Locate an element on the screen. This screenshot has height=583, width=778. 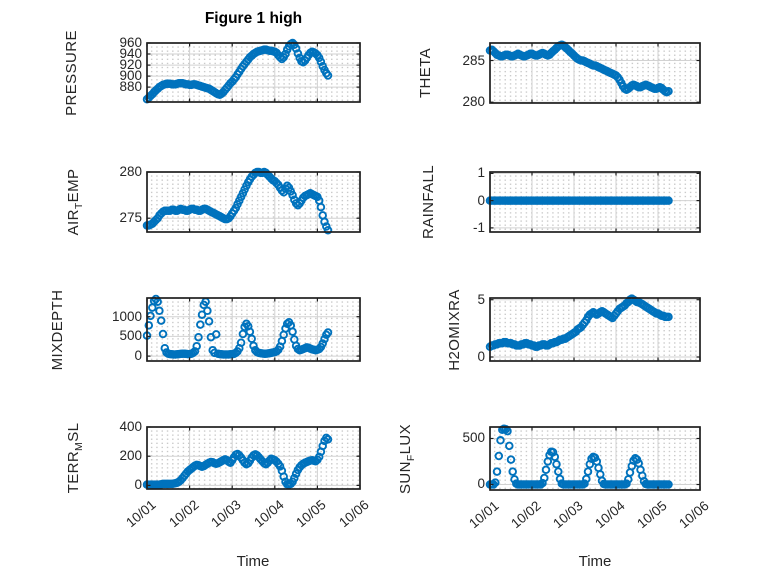
y-tick-label-rainfall: -1 is located at coordinates (478, 227).